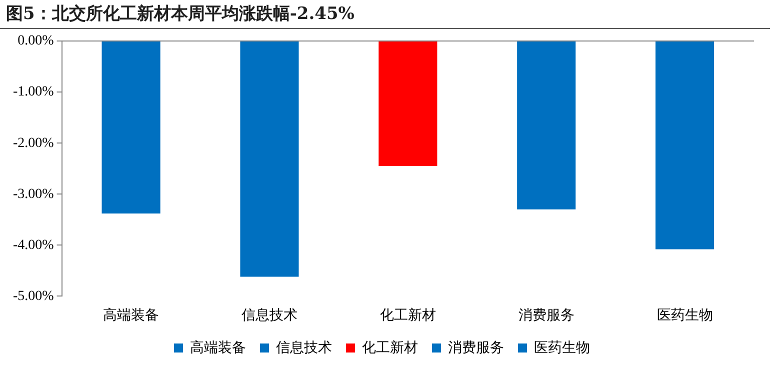 This screenshot has height=373, width=774. What do you see at coordinates (33, 296) in the screenshot?
I see `y-tick-label: -5.00%` at bounding box center [33, 296].